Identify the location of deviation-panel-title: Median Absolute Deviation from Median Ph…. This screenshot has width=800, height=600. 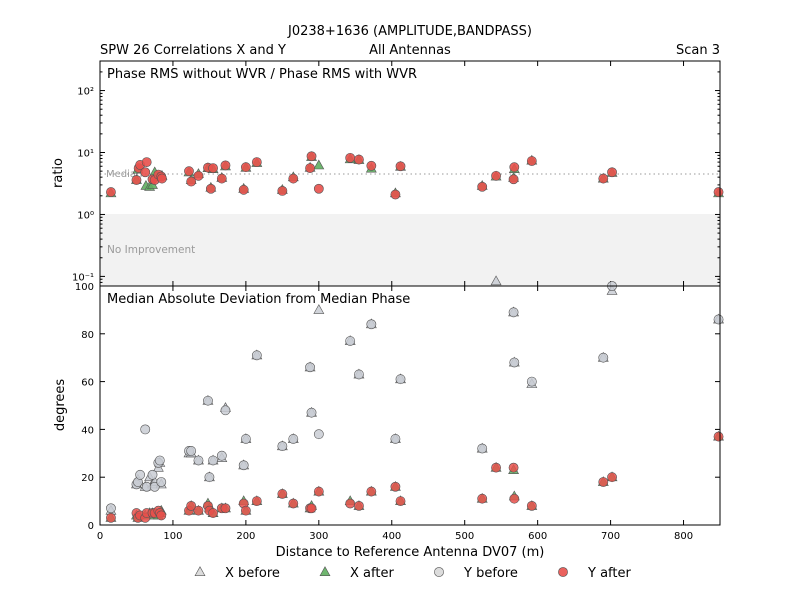
(258, 299).